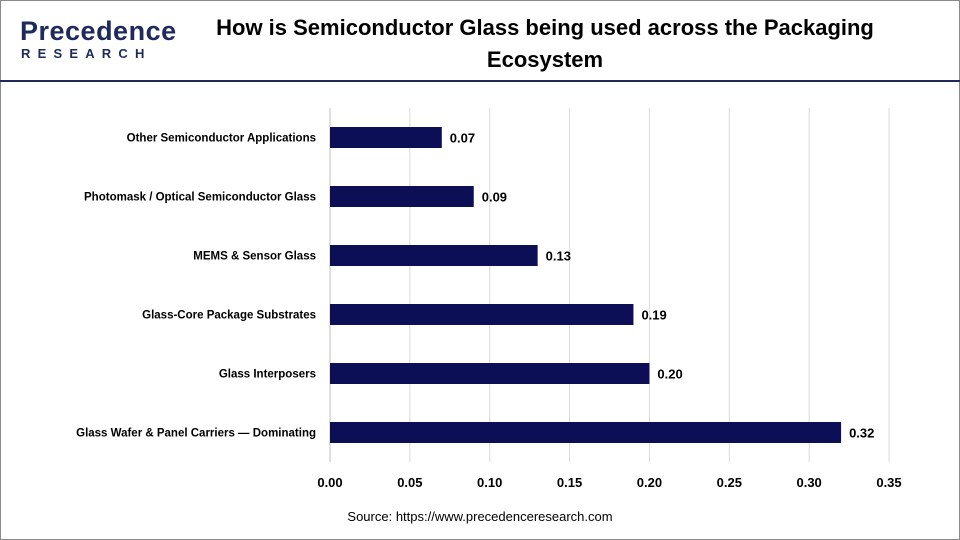 This screenshot has width=960, height=540. I want to click on x-tick-label: 0.20, so click(649, 482).